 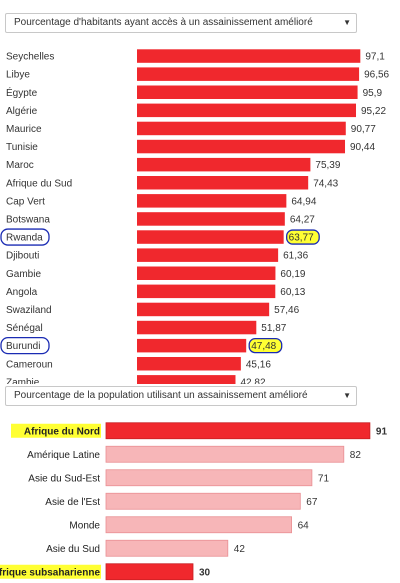 What do you see at coordinates (375, 57) in the screenshot?
I see `value-label: 97,1` at bounding box center [375, 57].